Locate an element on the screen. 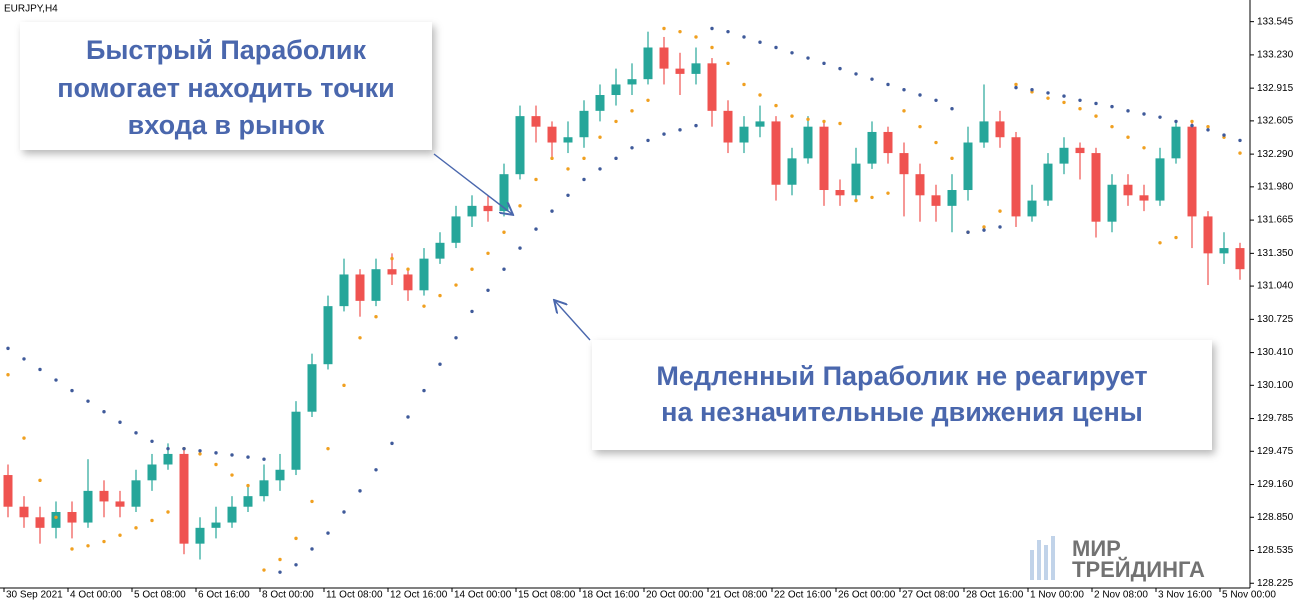 The height and width of the screenshot is (600, 1300). annotation-box is located at coordinates (902, 395).